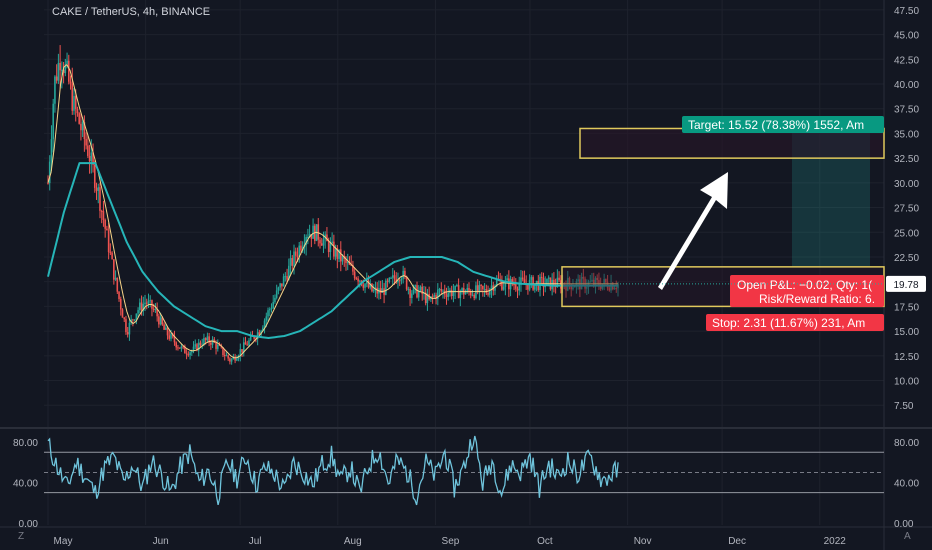 This screenshot has width=932, height=550. What do you see at coordinates (907, 536) in the screenshot?
I see `auto-scale-toggle: A` at bounding box center [907, 536].